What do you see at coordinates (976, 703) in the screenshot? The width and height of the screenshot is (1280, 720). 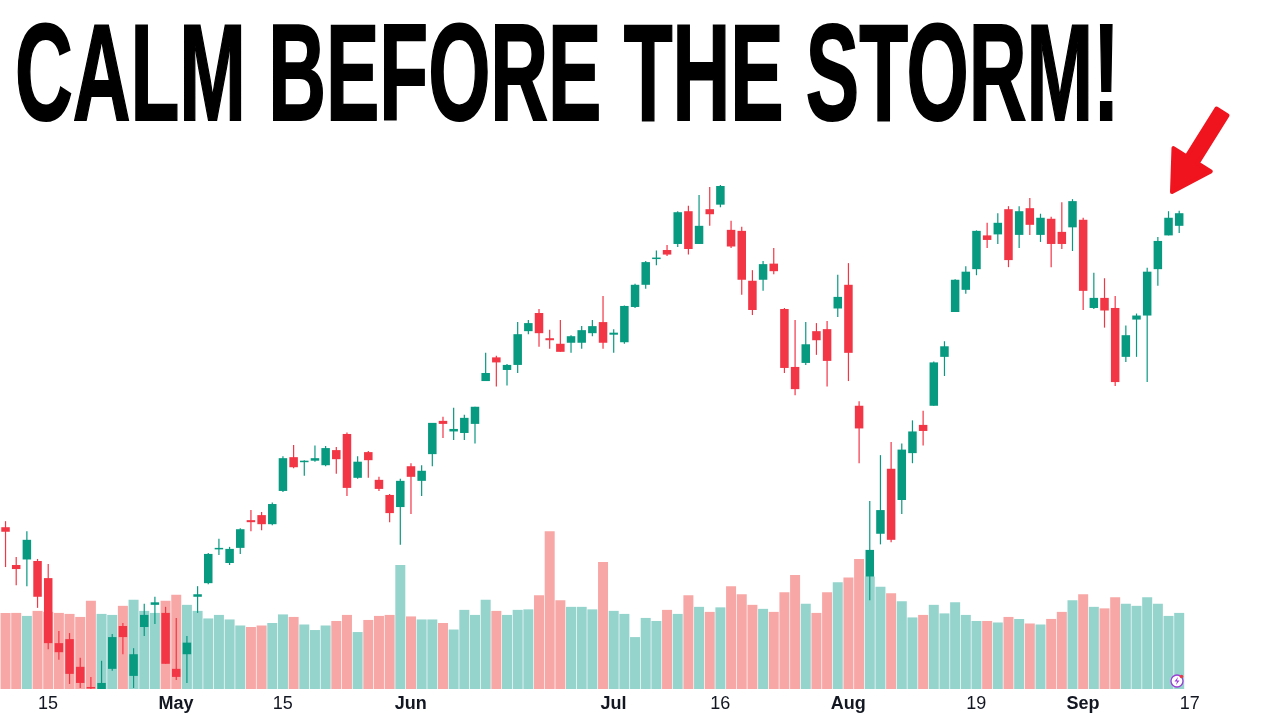 I see `x-tick-label: 19` at bounding box center [976, 703].